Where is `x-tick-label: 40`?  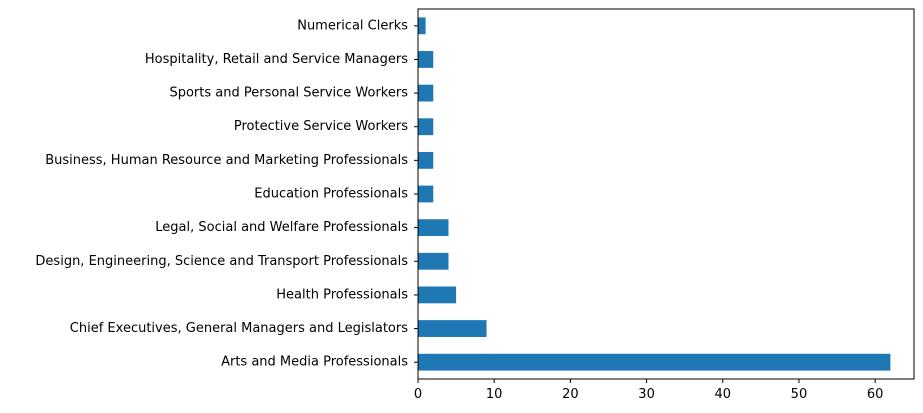
x-tick-label: 40 is located at coordinates (722, 394).